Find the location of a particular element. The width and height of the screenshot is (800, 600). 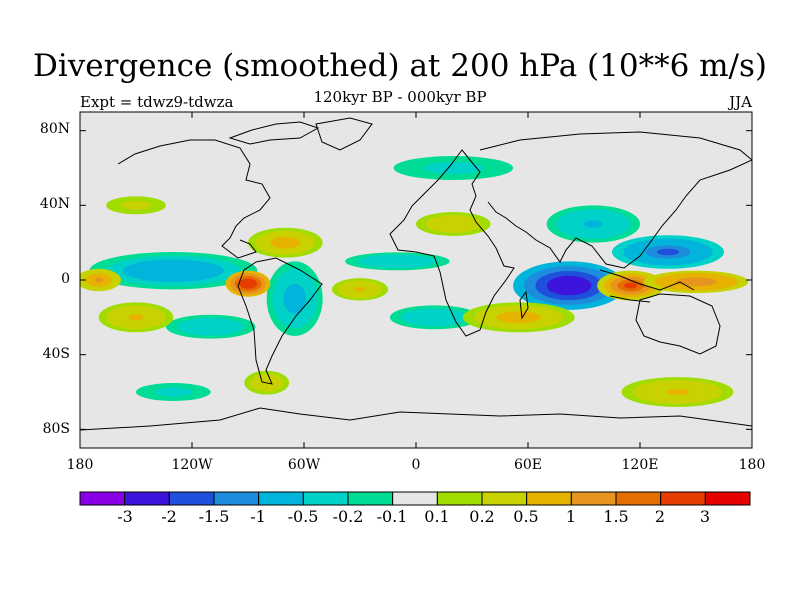

lat-label-40s: 40S is located at coordinates (56, 354).